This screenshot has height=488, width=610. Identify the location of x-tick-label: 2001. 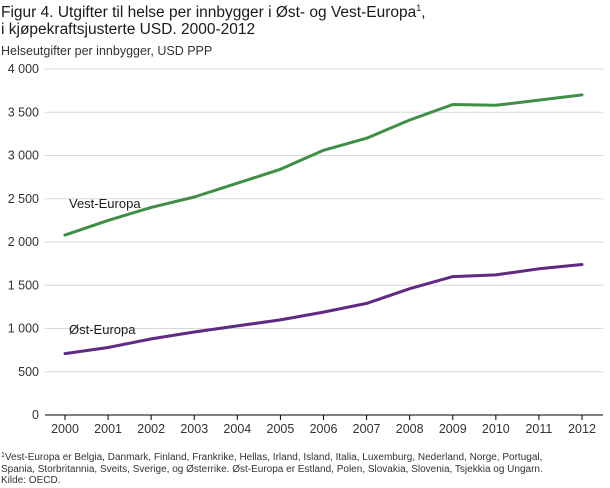
(108, 429).